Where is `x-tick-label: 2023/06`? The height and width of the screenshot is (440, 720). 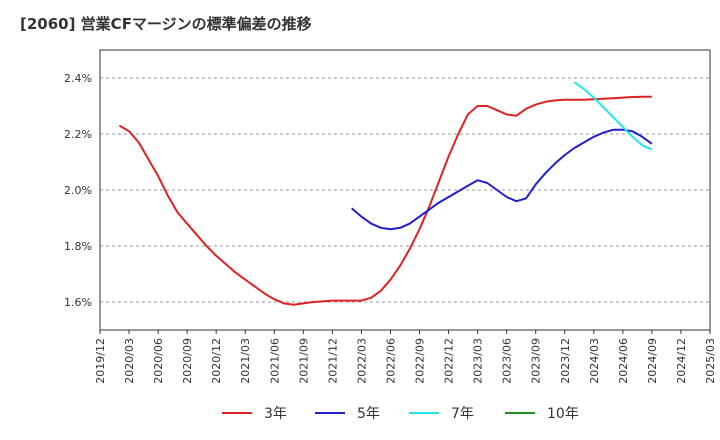
x-tick-label: 2023/06 is located at coordinates (507, 361).